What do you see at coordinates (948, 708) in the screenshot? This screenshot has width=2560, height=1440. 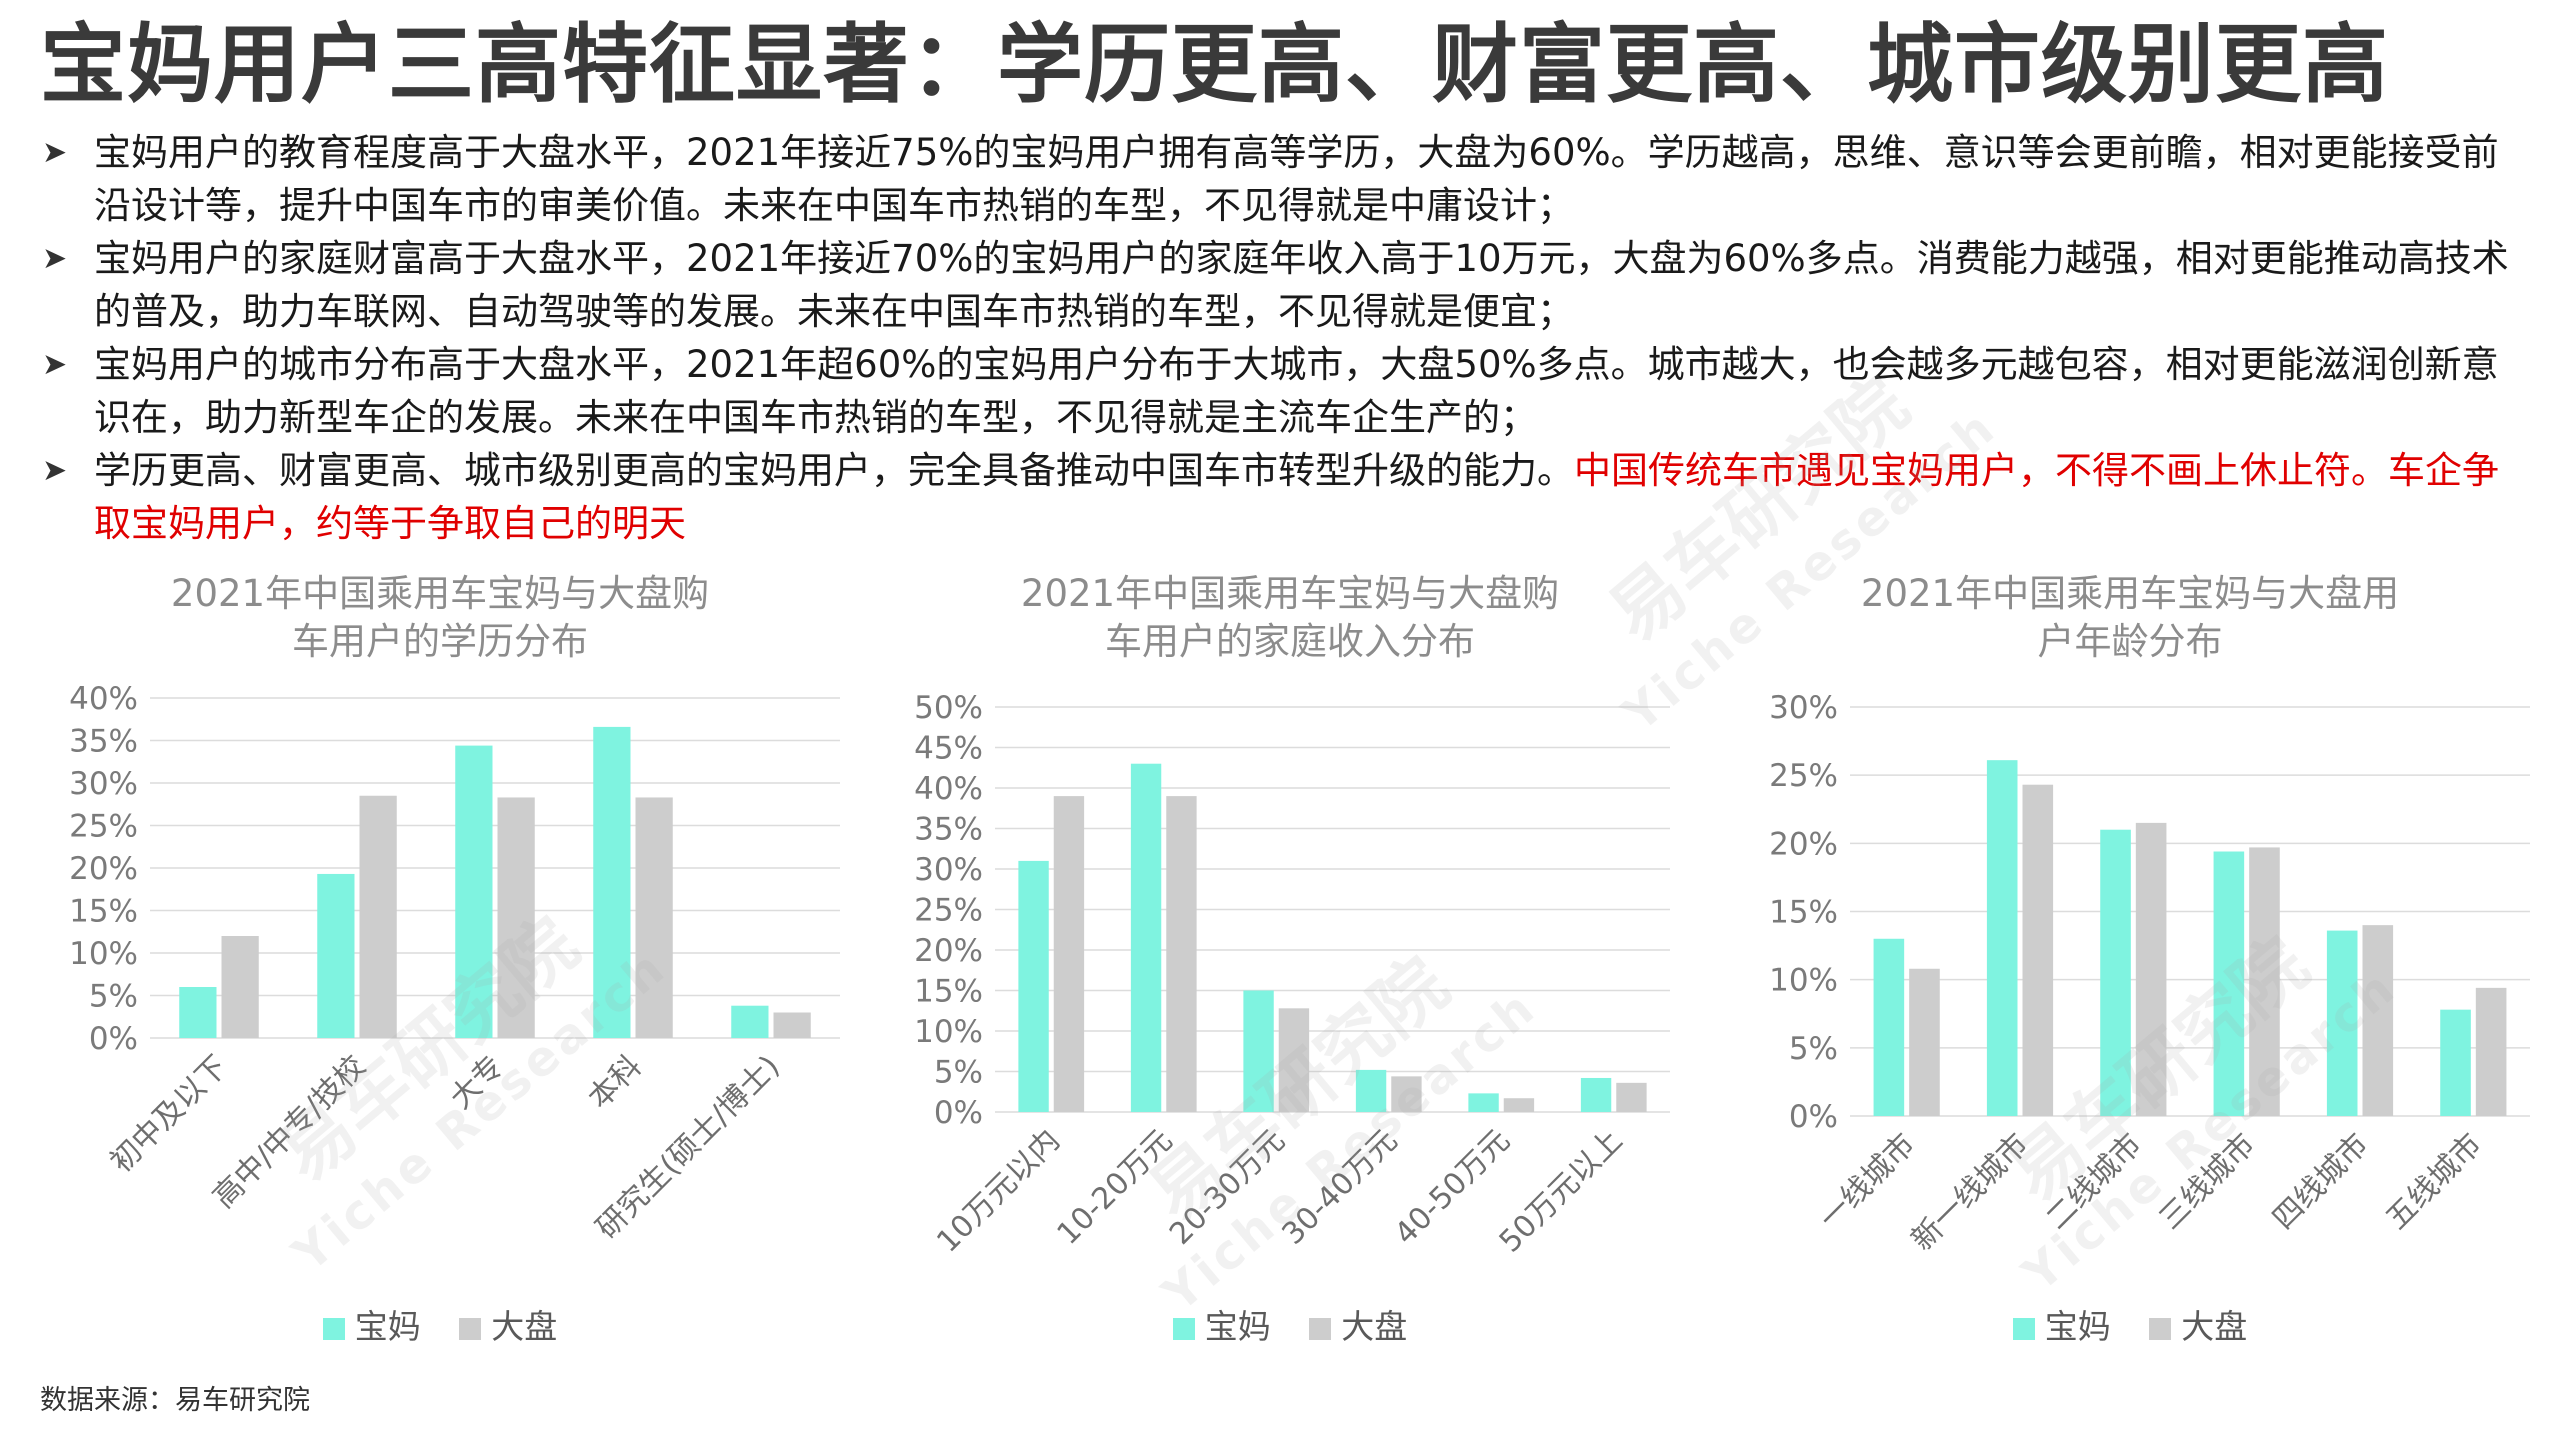 I see `y-tick-label: 50%` at bounding box center [948, 708].